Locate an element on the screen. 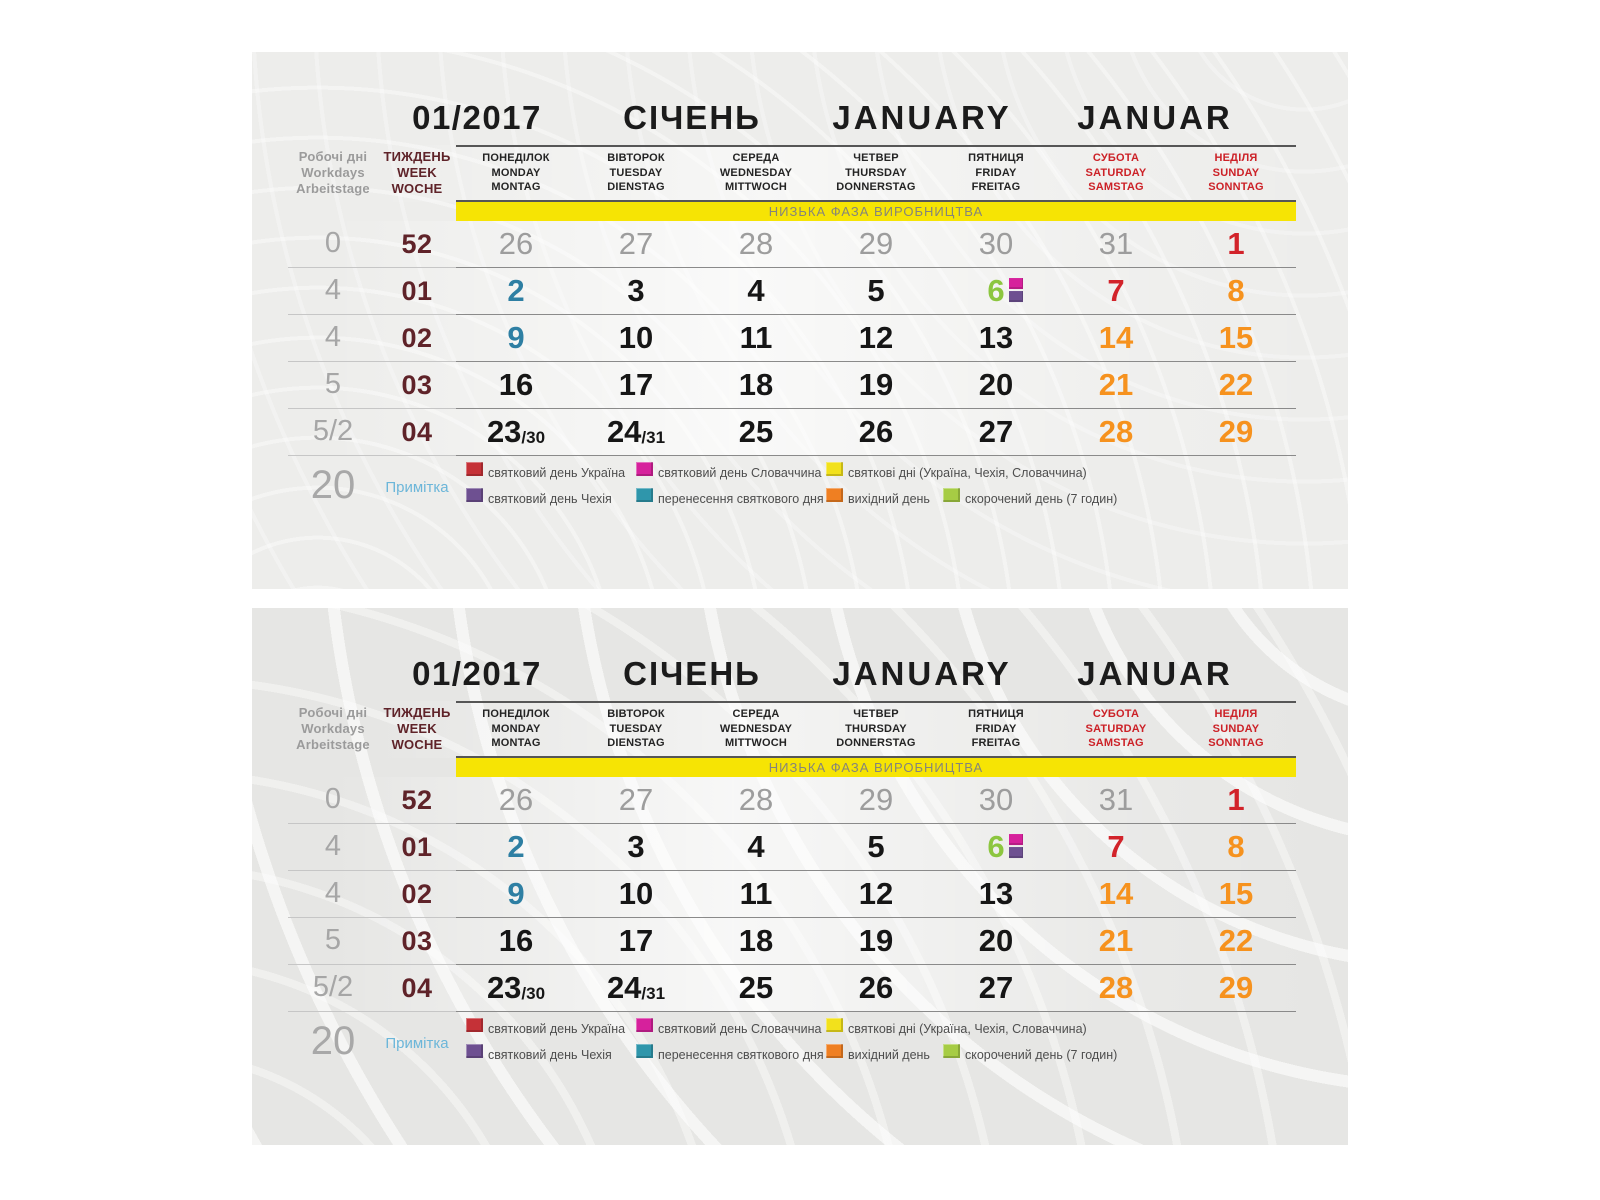  production-phase-banner: НИЗЬКА ФАЗА ВИРОБНИЦТВА is located at coordinates (876, 767).